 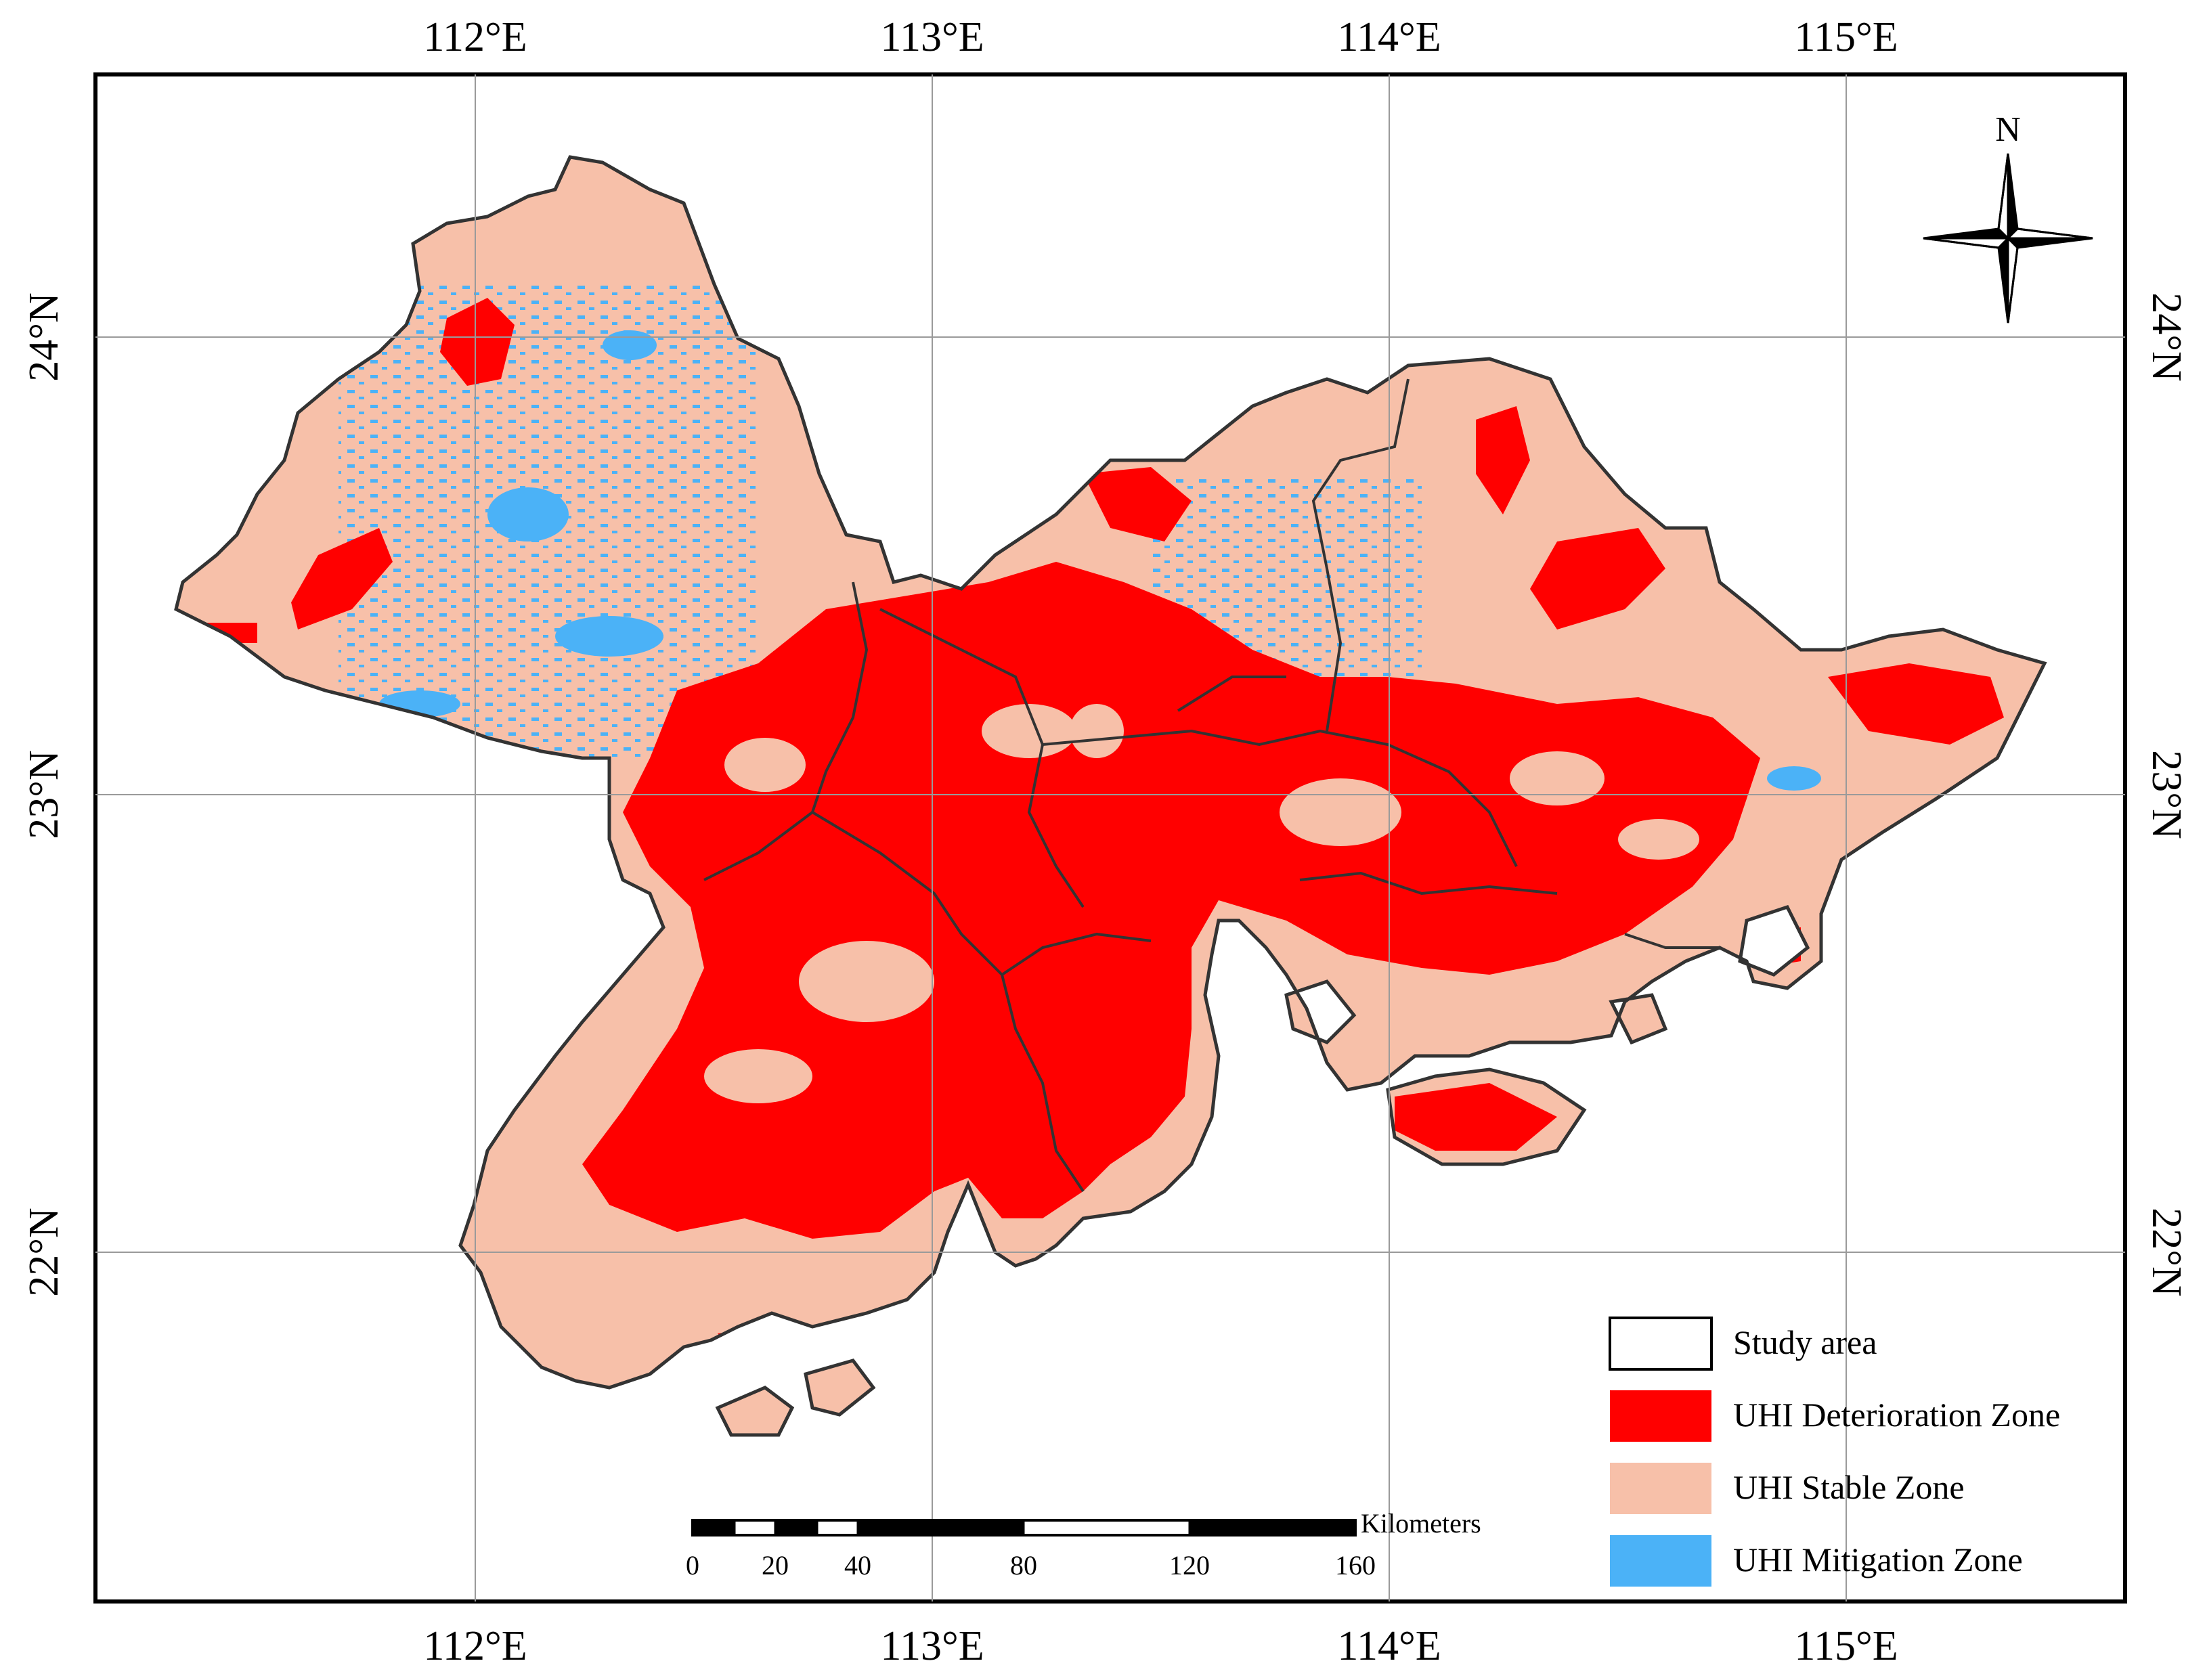 I want to click on legend-label: UHI Deterioration Zone, so click(x=1896, y=1415).